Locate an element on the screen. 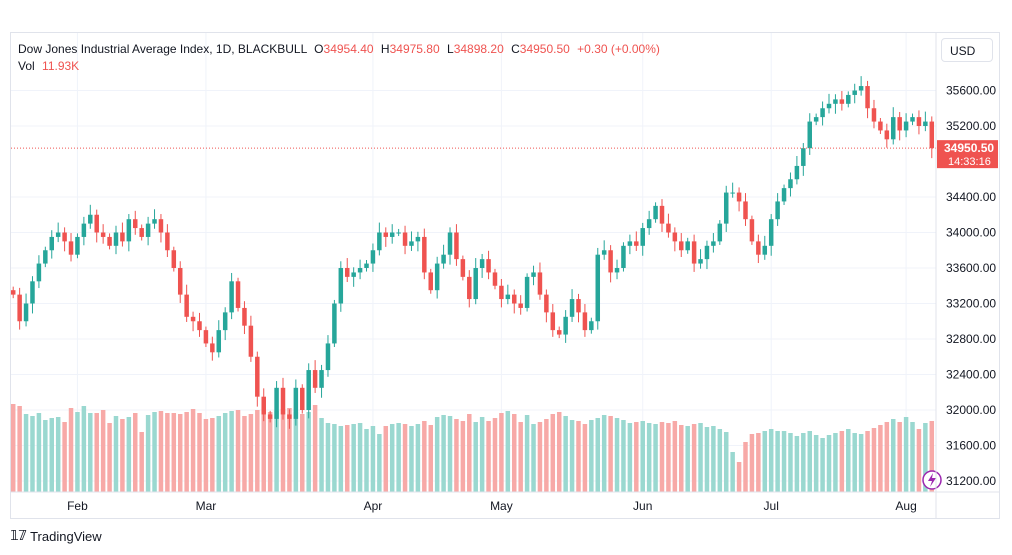 This screenshot has width=1012, height=555. x-tick-label: Jul is located at coordinates (771, 506).